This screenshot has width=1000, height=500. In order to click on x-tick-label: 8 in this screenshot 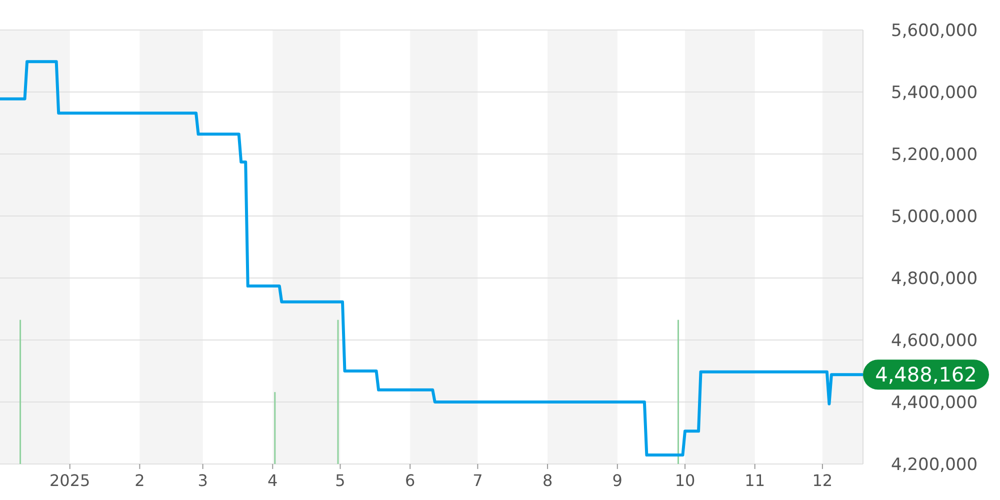, I will do `click(547, 480)`.